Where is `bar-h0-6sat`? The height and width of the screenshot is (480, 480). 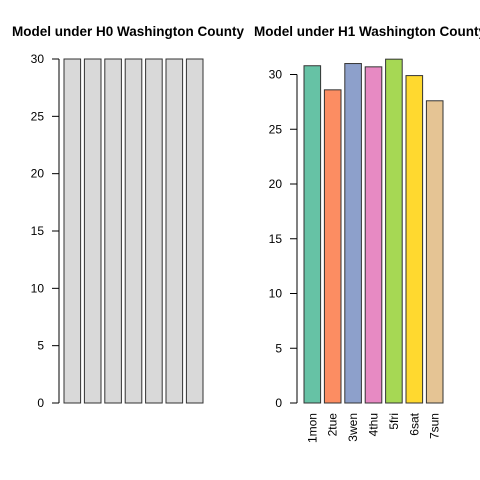
bar-h0-6sat is located at coordinates (174, 231).